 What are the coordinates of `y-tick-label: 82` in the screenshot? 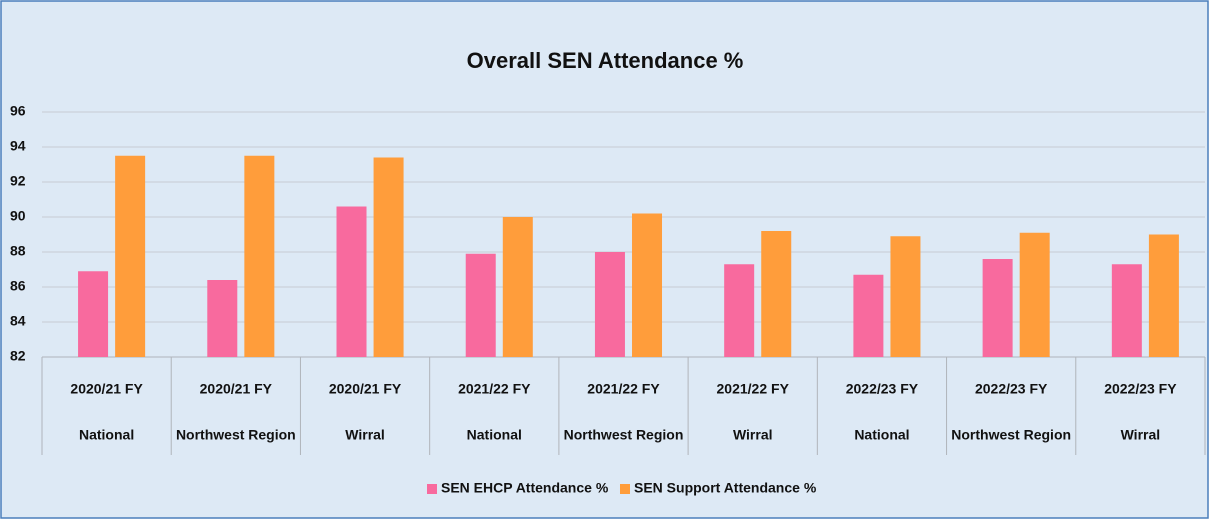 It's located at (18, 356).